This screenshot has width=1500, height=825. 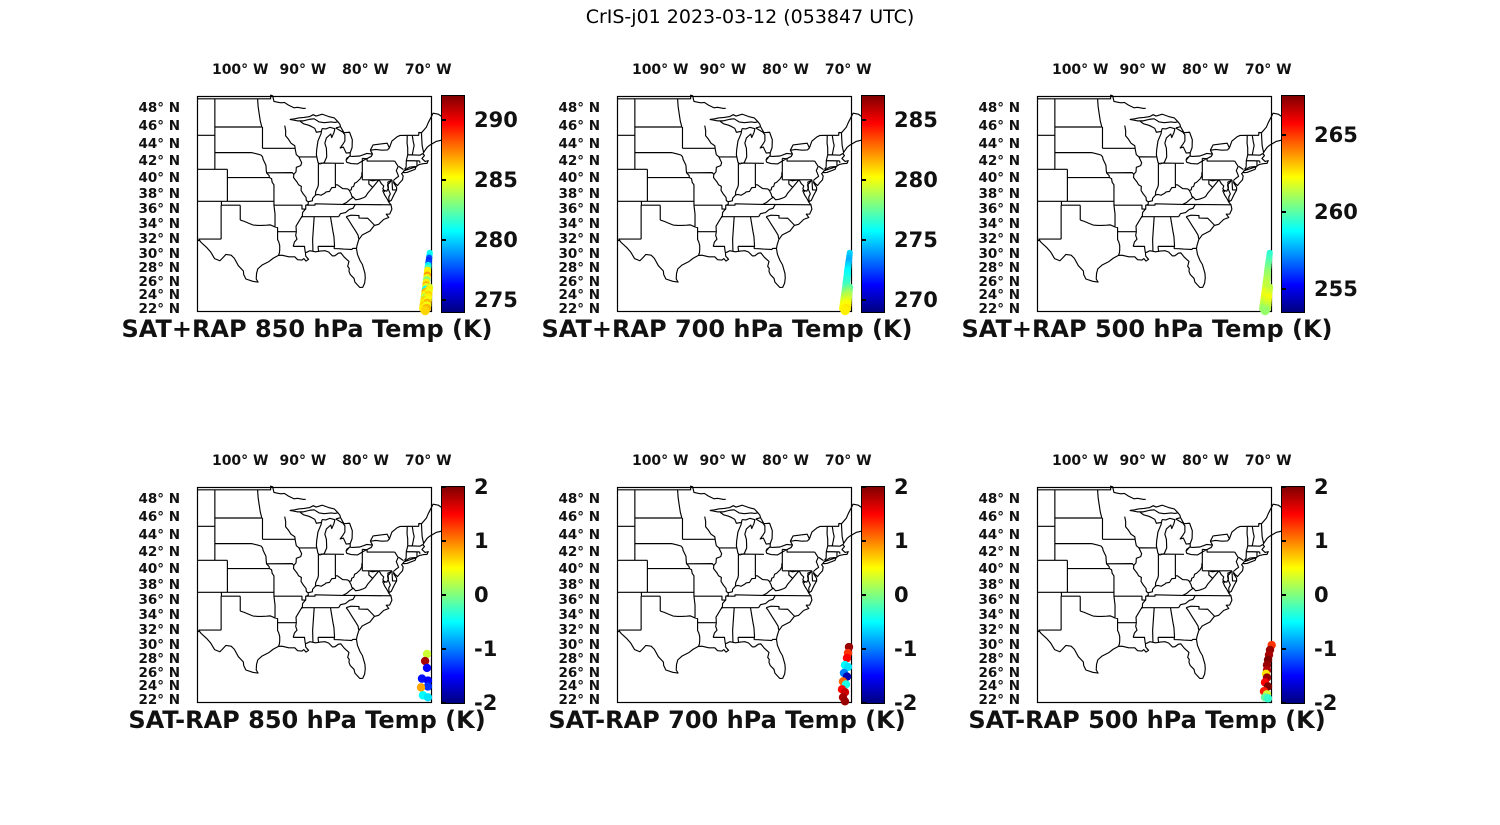 What do you see at coordinates (159, 161) in the screenshot?
I see `lat-tick-label: 42° N` at bounding box center [159, 161].